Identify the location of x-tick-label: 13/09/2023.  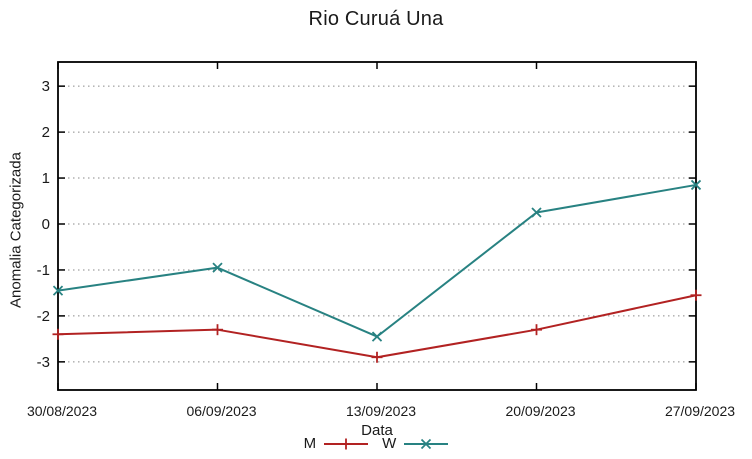
(381, 411).